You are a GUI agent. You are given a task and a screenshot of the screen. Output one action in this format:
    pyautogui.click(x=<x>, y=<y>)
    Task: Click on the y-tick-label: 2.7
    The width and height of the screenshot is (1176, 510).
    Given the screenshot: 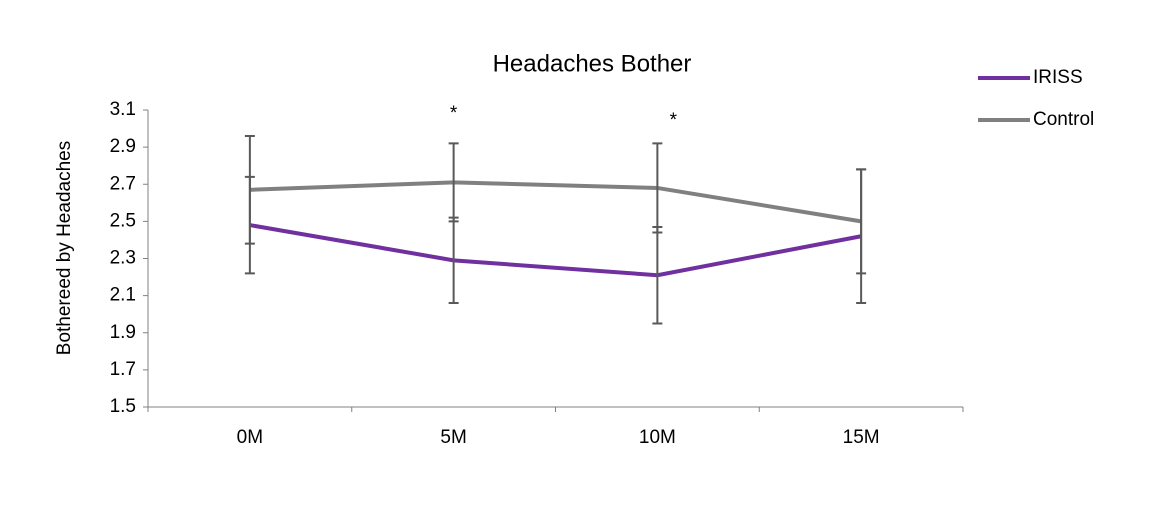 What is the action you would take?
    pyautogui.click(x=123, y=183)
    